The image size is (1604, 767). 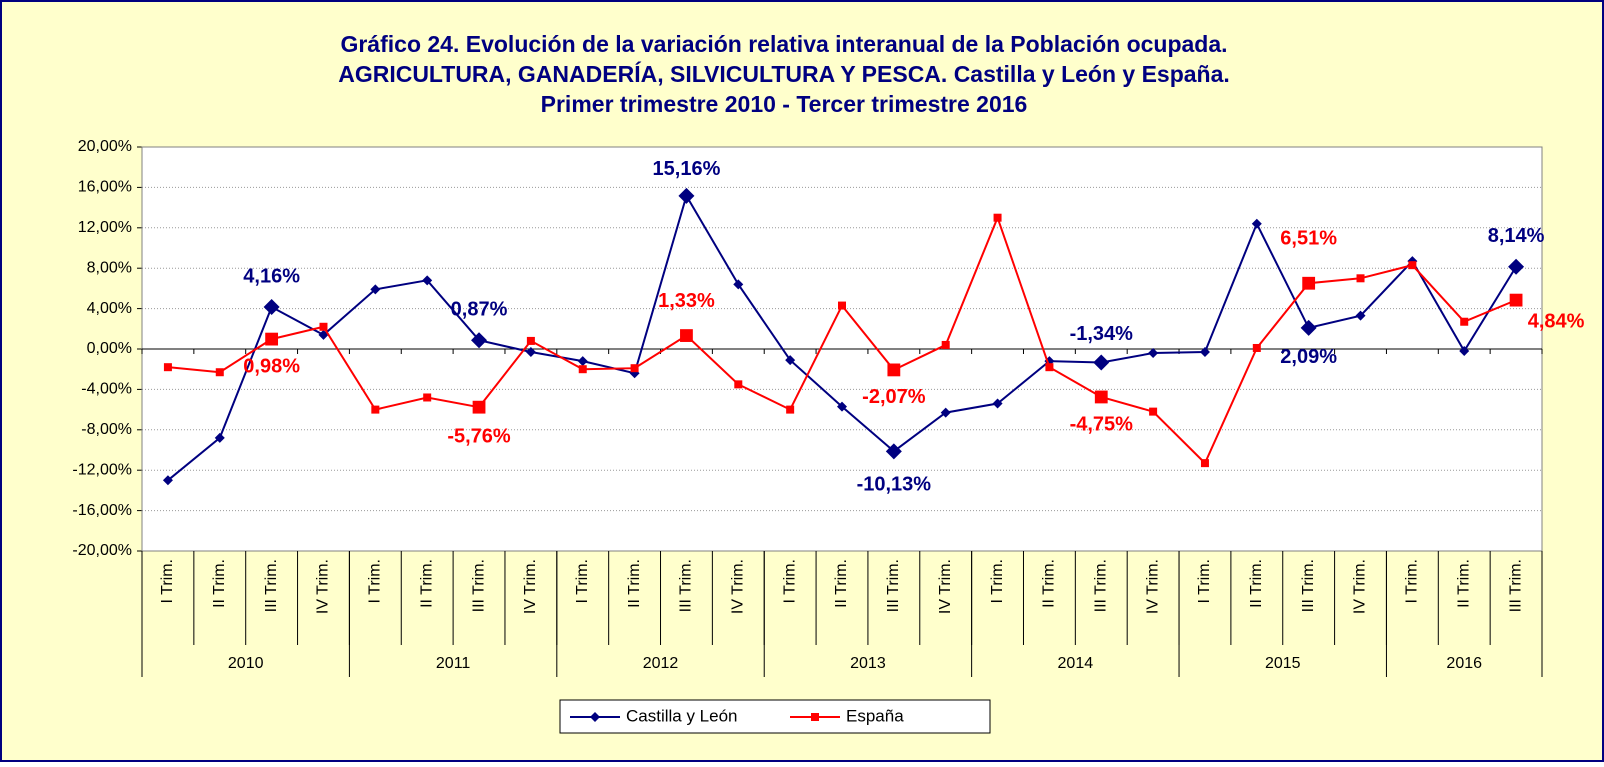 What do you see at coordinates (102, 469) in the screenshot?
I see `y-tick-label: -12,00%` at bounding box center [102, 469].